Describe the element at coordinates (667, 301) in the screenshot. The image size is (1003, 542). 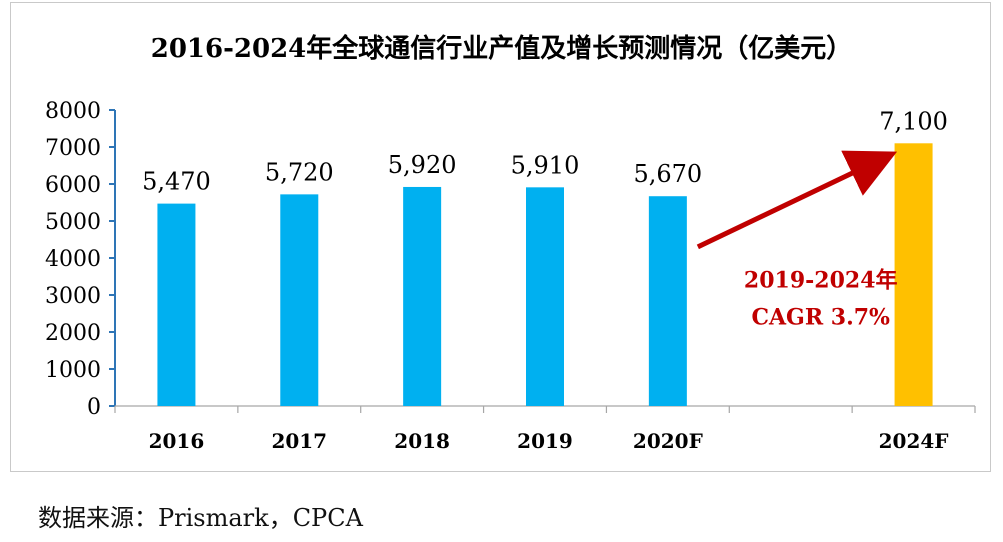
I see `bar-2020f` at that location.